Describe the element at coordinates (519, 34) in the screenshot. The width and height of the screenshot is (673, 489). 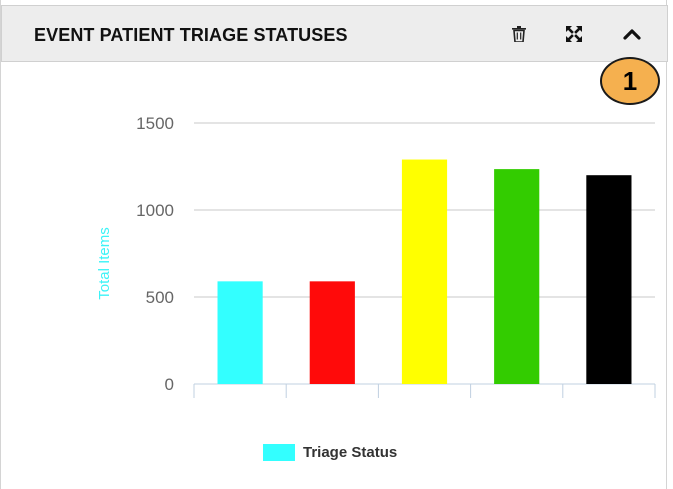
I see `trash-icon` at that location.